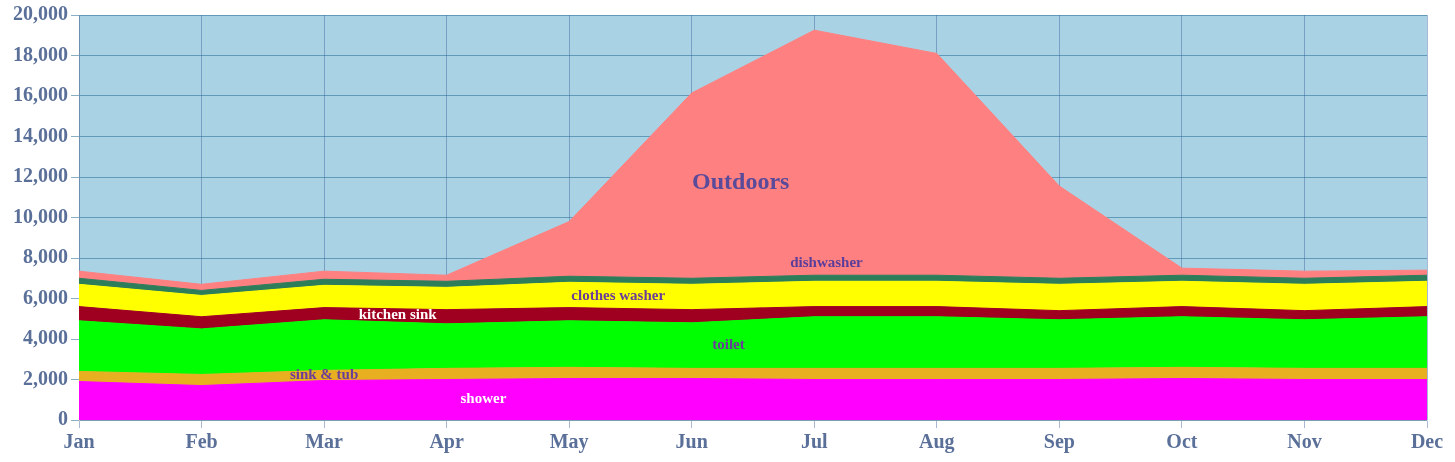 This screenshot has width=1455, height=462. What do you see at coordinates (40, 215) in the screenshot?
I see `y-tick-label: 10,000` at bounding box center [40, 215].